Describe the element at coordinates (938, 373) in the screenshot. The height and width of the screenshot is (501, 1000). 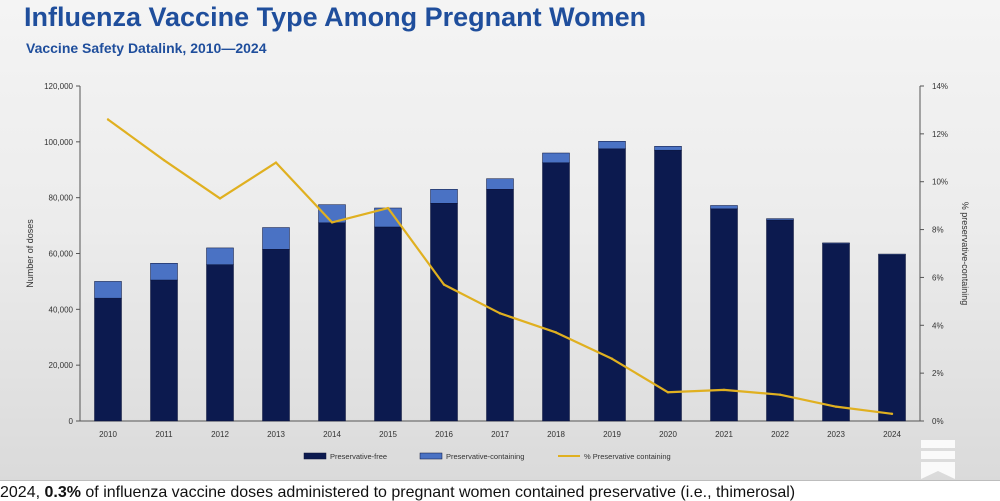
I see `y2-tick-label: 2%` at that location.